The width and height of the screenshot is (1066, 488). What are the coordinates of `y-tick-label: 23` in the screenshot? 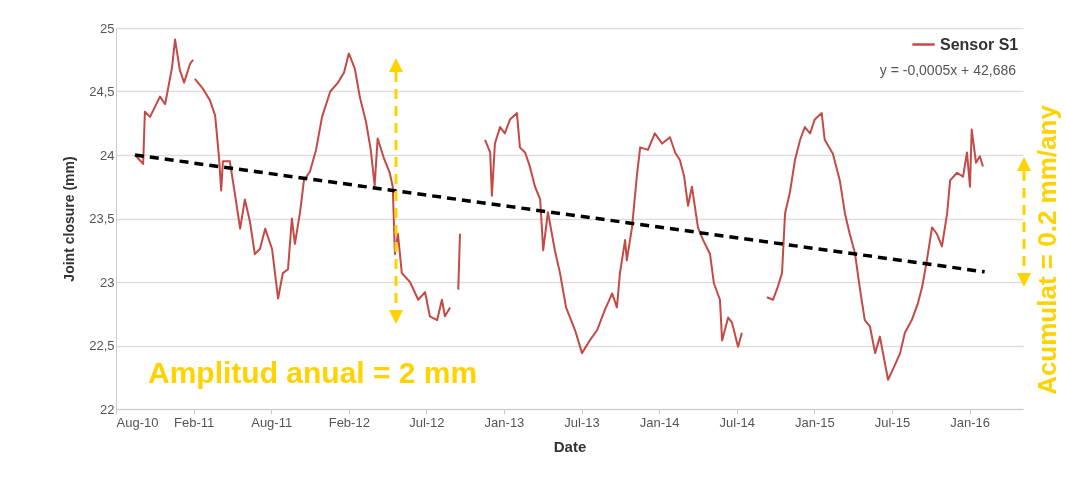 It's located at (107, 282).